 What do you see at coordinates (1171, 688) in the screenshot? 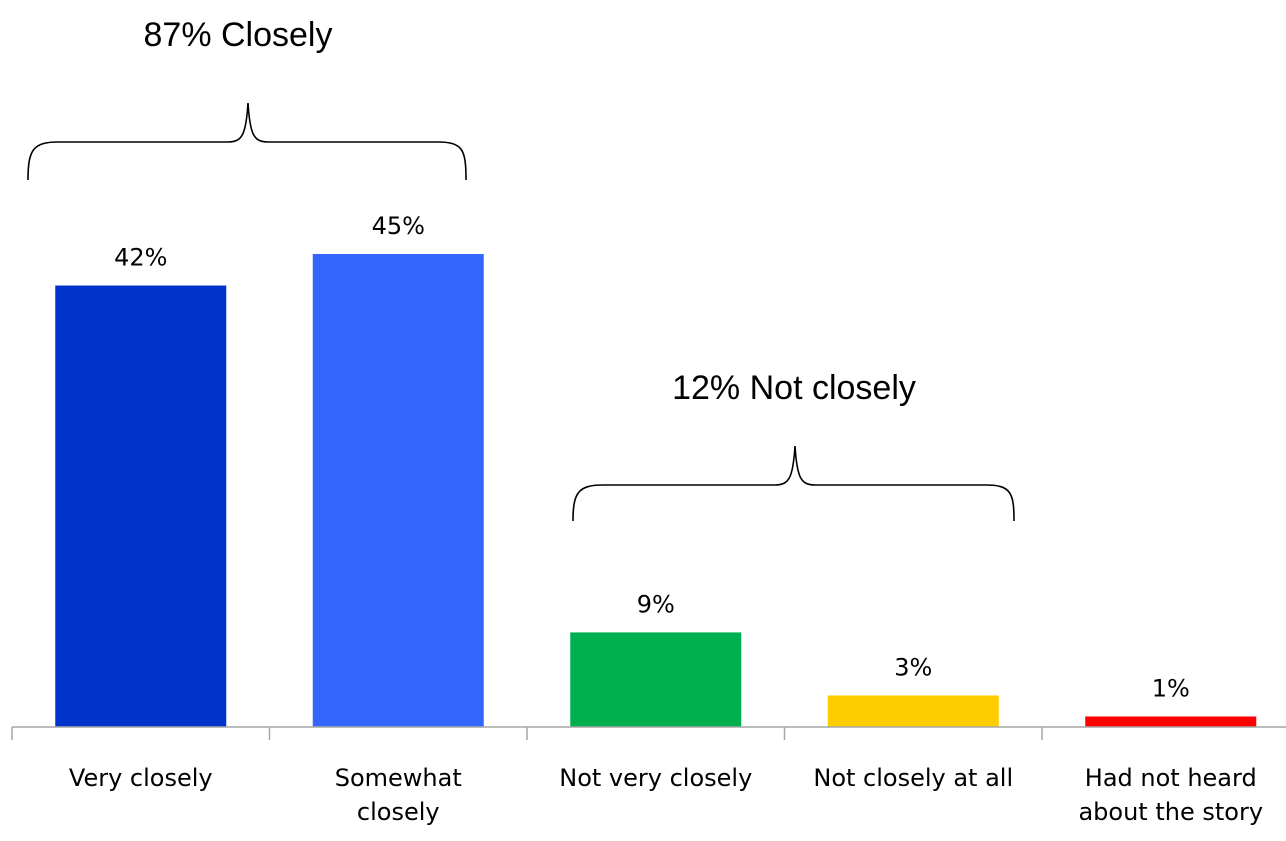
I see `data-label-4: 1%` at bounding box center [1171, 688].